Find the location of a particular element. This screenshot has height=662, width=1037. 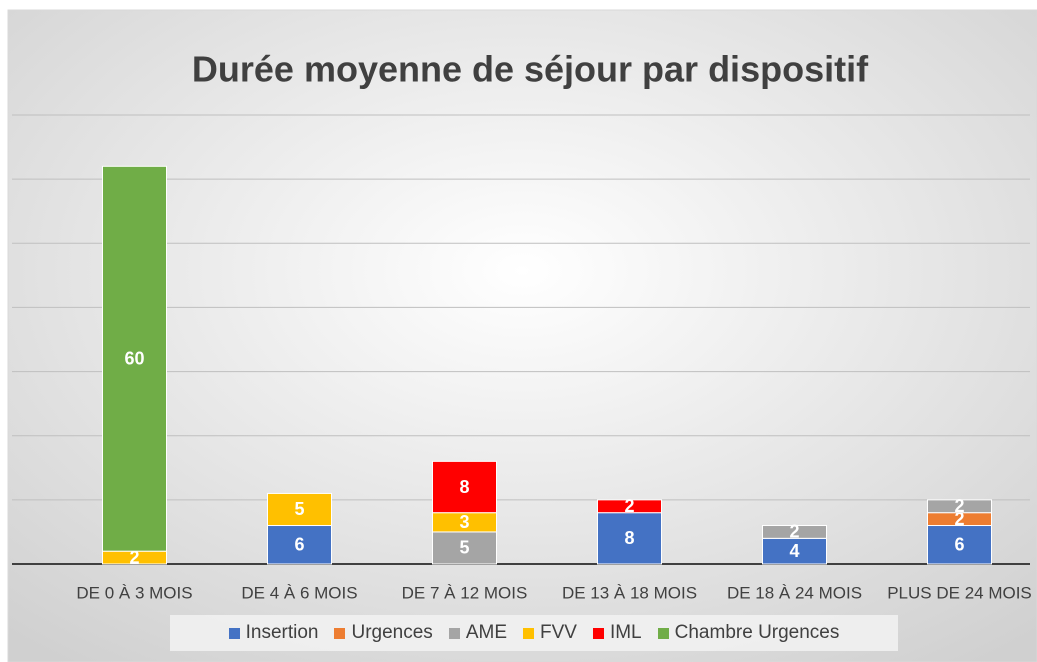

data-label: 3 is located at coordinates (464, 522).